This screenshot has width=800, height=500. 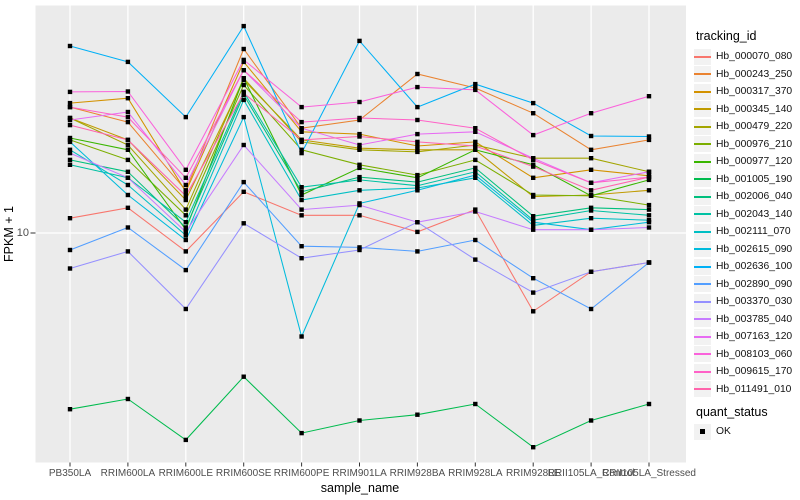 What do you see at coordinates (533, 473) in the screenshot?
I see `x-tick-label: RRIM928LE` at bounding box center [533, 473].